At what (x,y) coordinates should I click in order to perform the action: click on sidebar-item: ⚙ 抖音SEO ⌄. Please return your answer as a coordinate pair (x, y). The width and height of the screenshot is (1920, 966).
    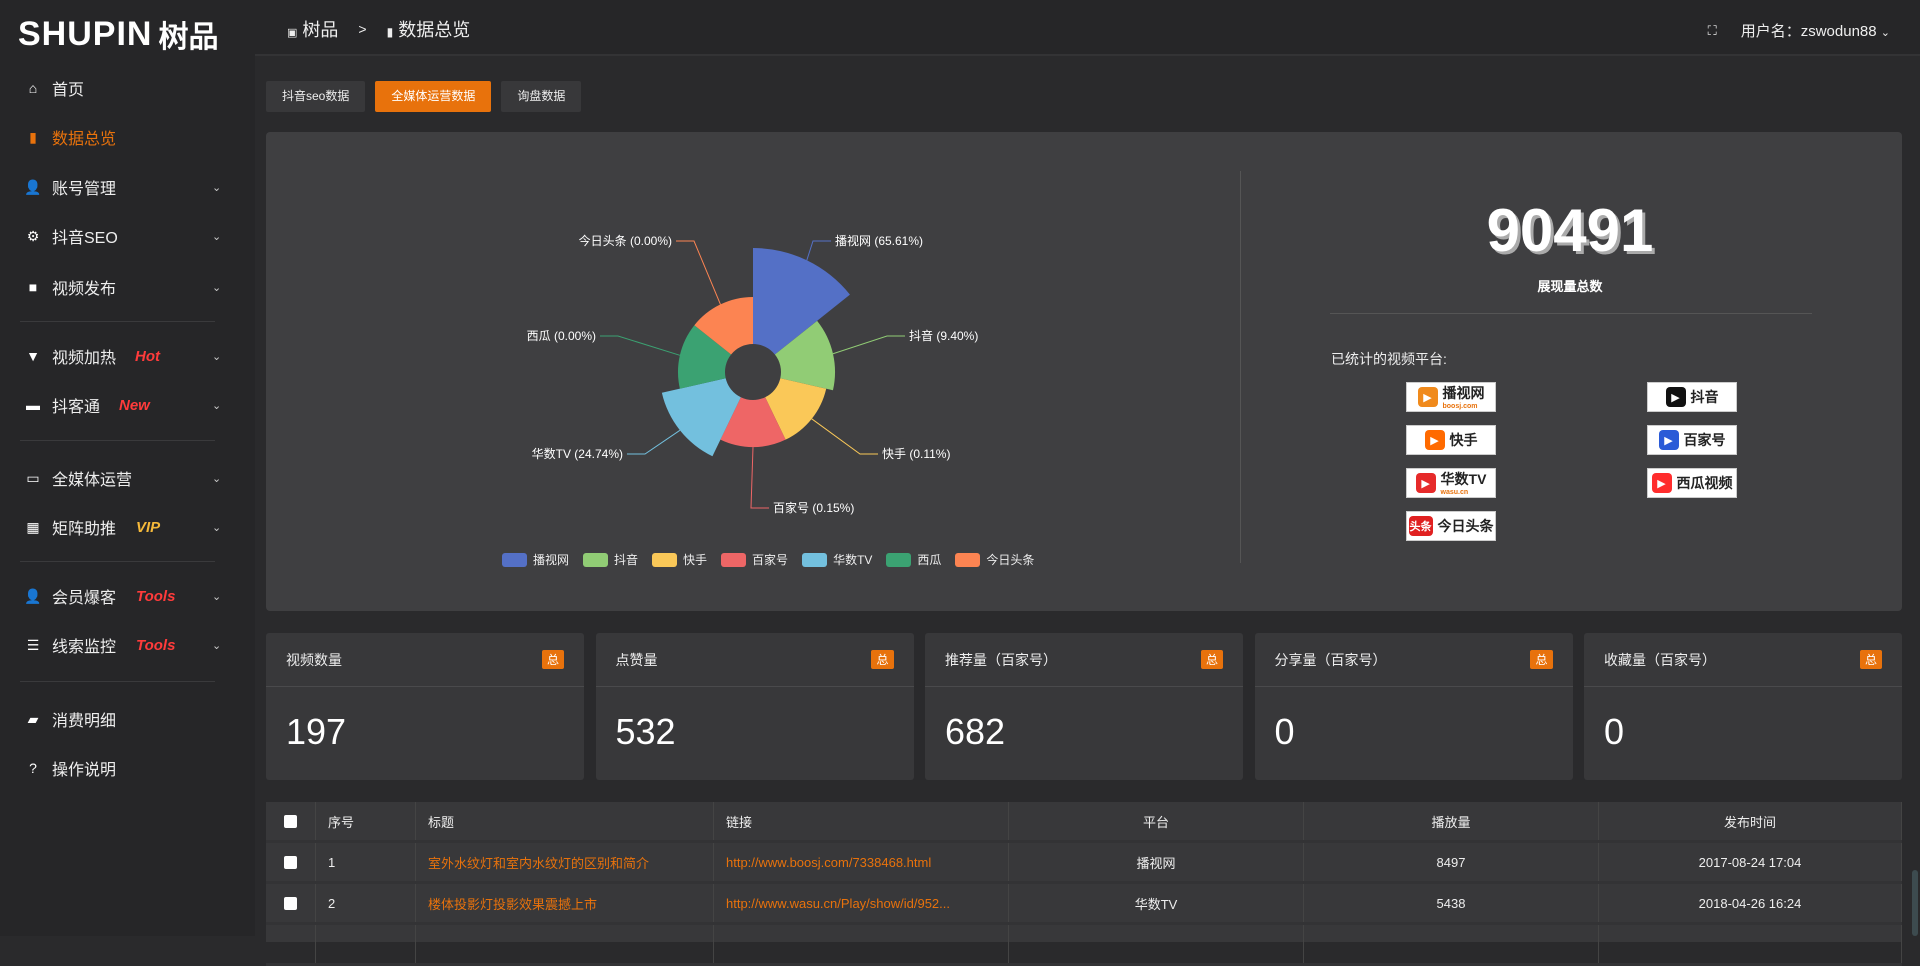
    Looking at the image, I should click on (127, 236).